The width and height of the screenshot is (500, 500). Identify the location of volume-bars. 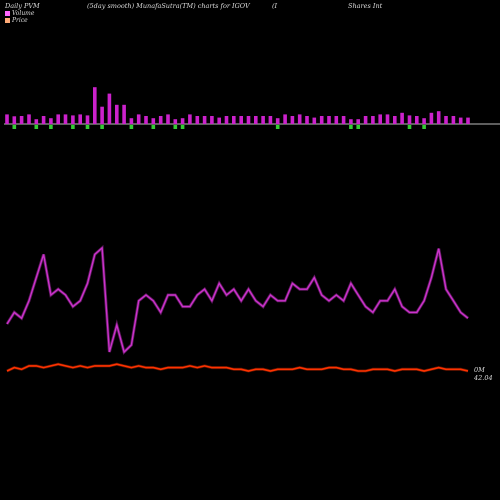
(237, 108).